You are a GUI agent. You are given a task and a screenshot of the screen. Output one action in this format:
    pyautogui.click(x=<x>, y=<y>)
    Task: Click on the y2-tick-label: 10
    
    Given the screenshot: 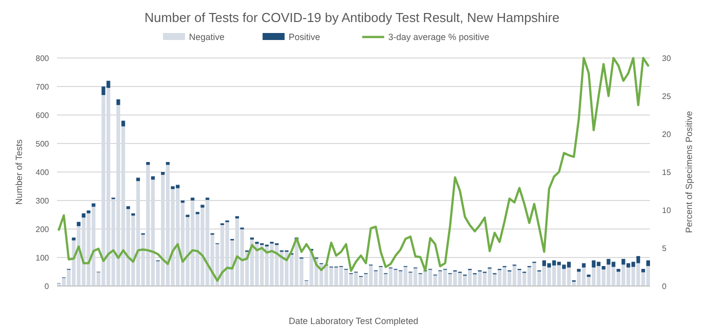 What is the action you would take?
    pyautogui.click(x=667, y=210)
    